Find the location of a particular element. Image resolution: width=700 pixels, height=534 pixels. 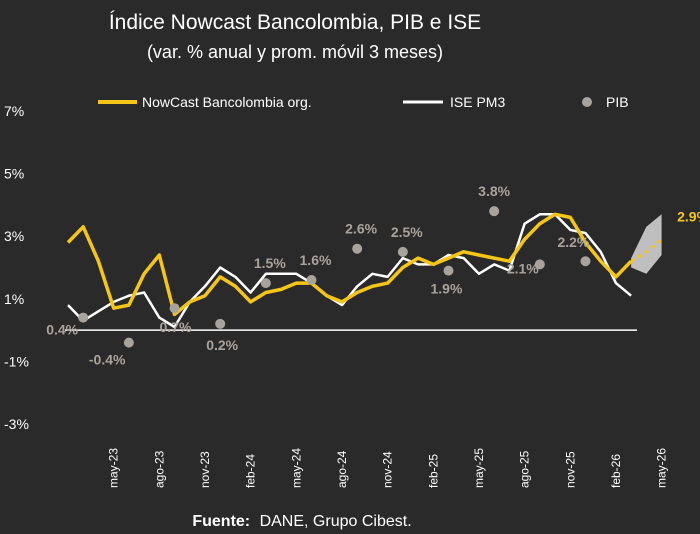

pib-label: 2.1% is located at coordinates (523, 268).